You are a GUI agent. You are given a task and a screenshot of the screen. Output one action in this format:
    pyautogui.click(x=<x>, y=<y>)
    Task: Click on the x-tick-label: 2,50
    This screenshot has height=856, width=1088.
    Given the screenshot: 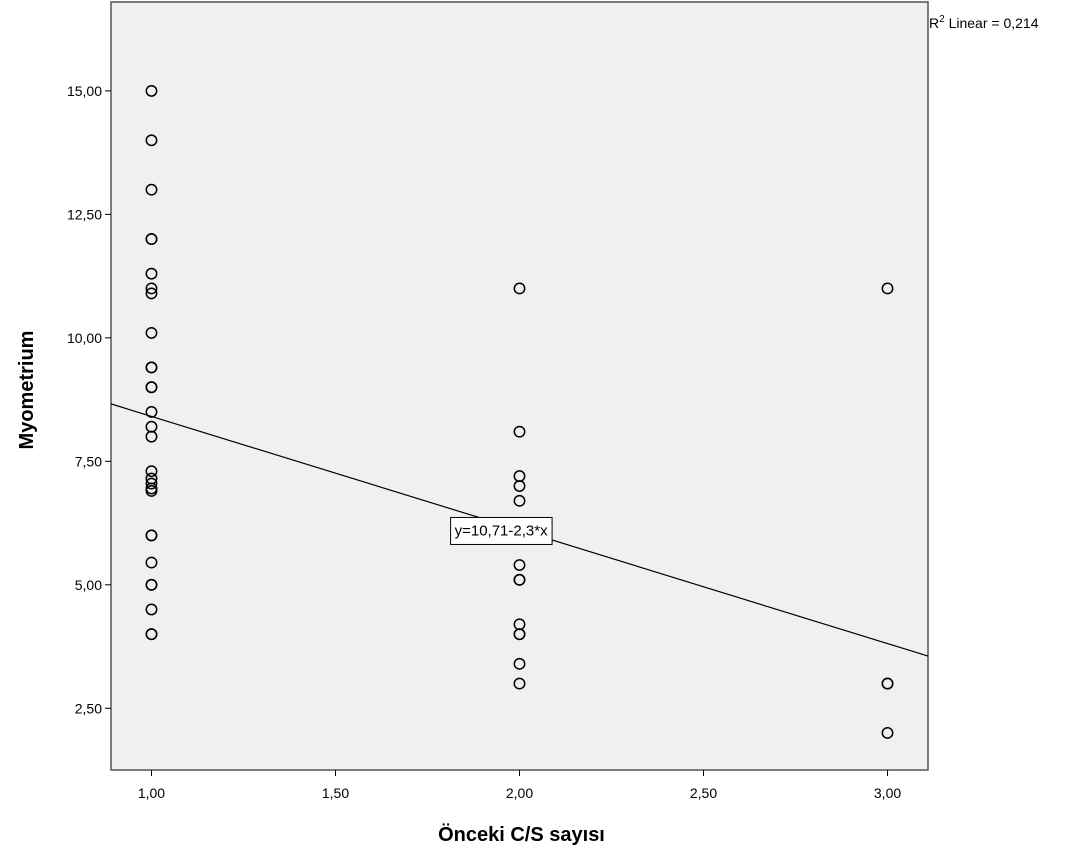 What is the action you would take?
    pyautogui.click(x=703, y=793)
    